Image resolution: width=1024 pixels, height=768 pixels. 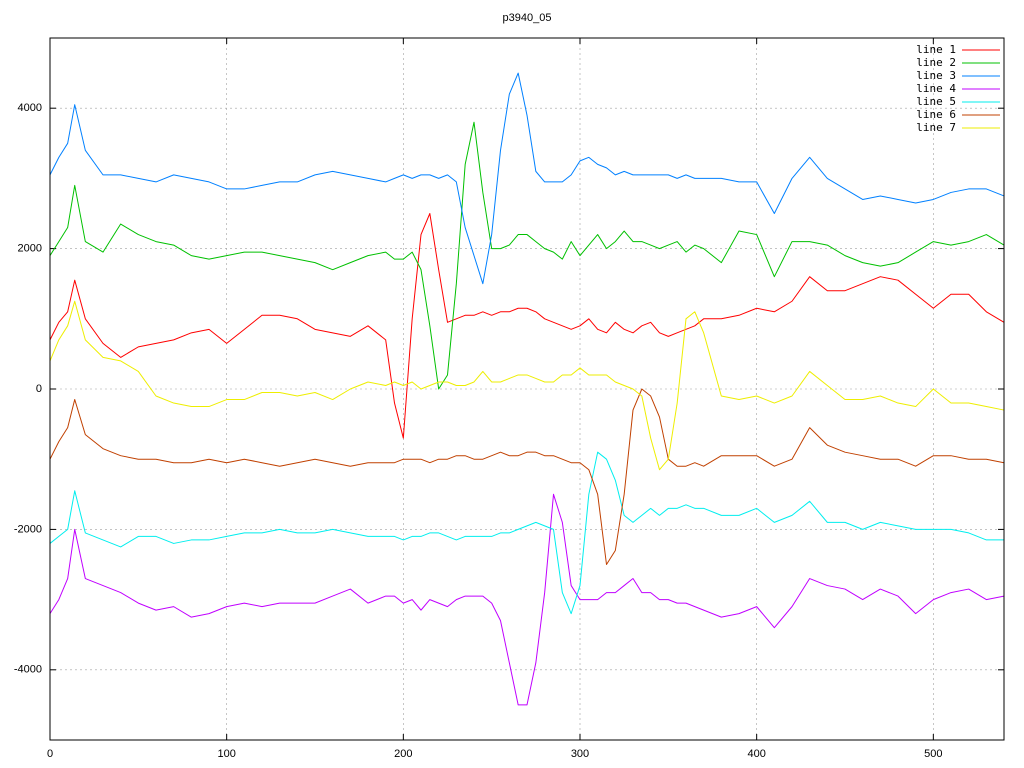 I want to click on x-tick-label: 200, so click(x=403, y=754).